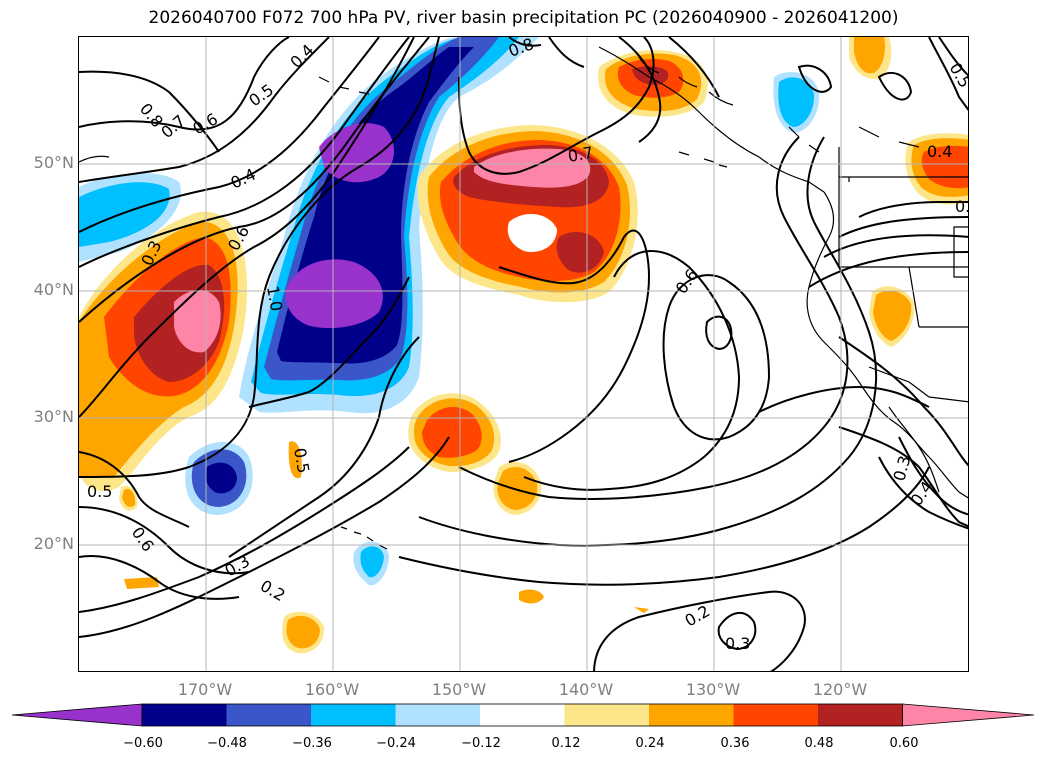 Image resolution: width=1047 pixels, height=765 pixels. Describe the element at coordinates (396, 743) in the screenshot. I see `colorbar-tick-label: −0.24` at that location.